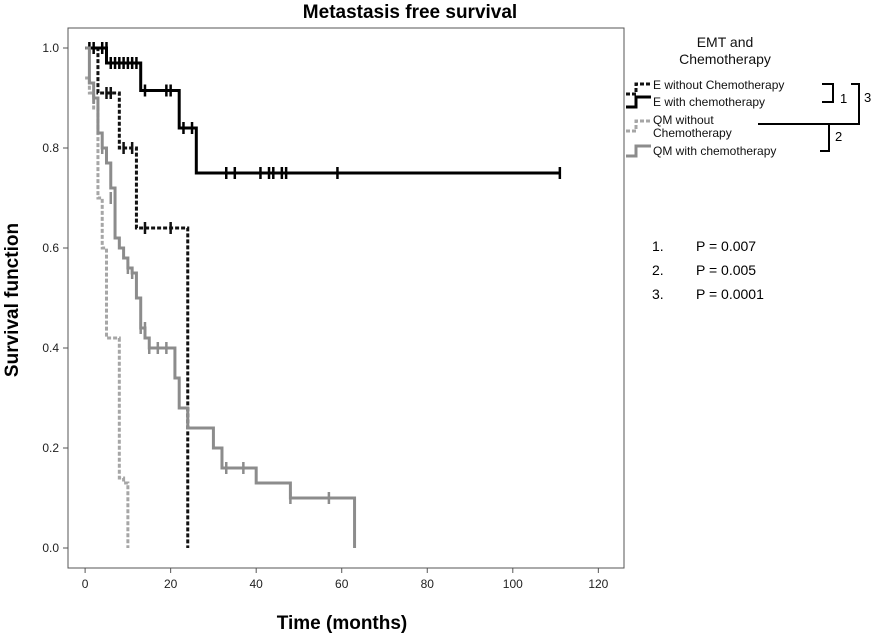 This screenshot has height=635, width=873. What do you see at coordinates (55, 298) in the screenshot?
I see `y-axis: 0.0 0.2 0.4 0.6 0.8 1.0` at bounding box center [55, 298].